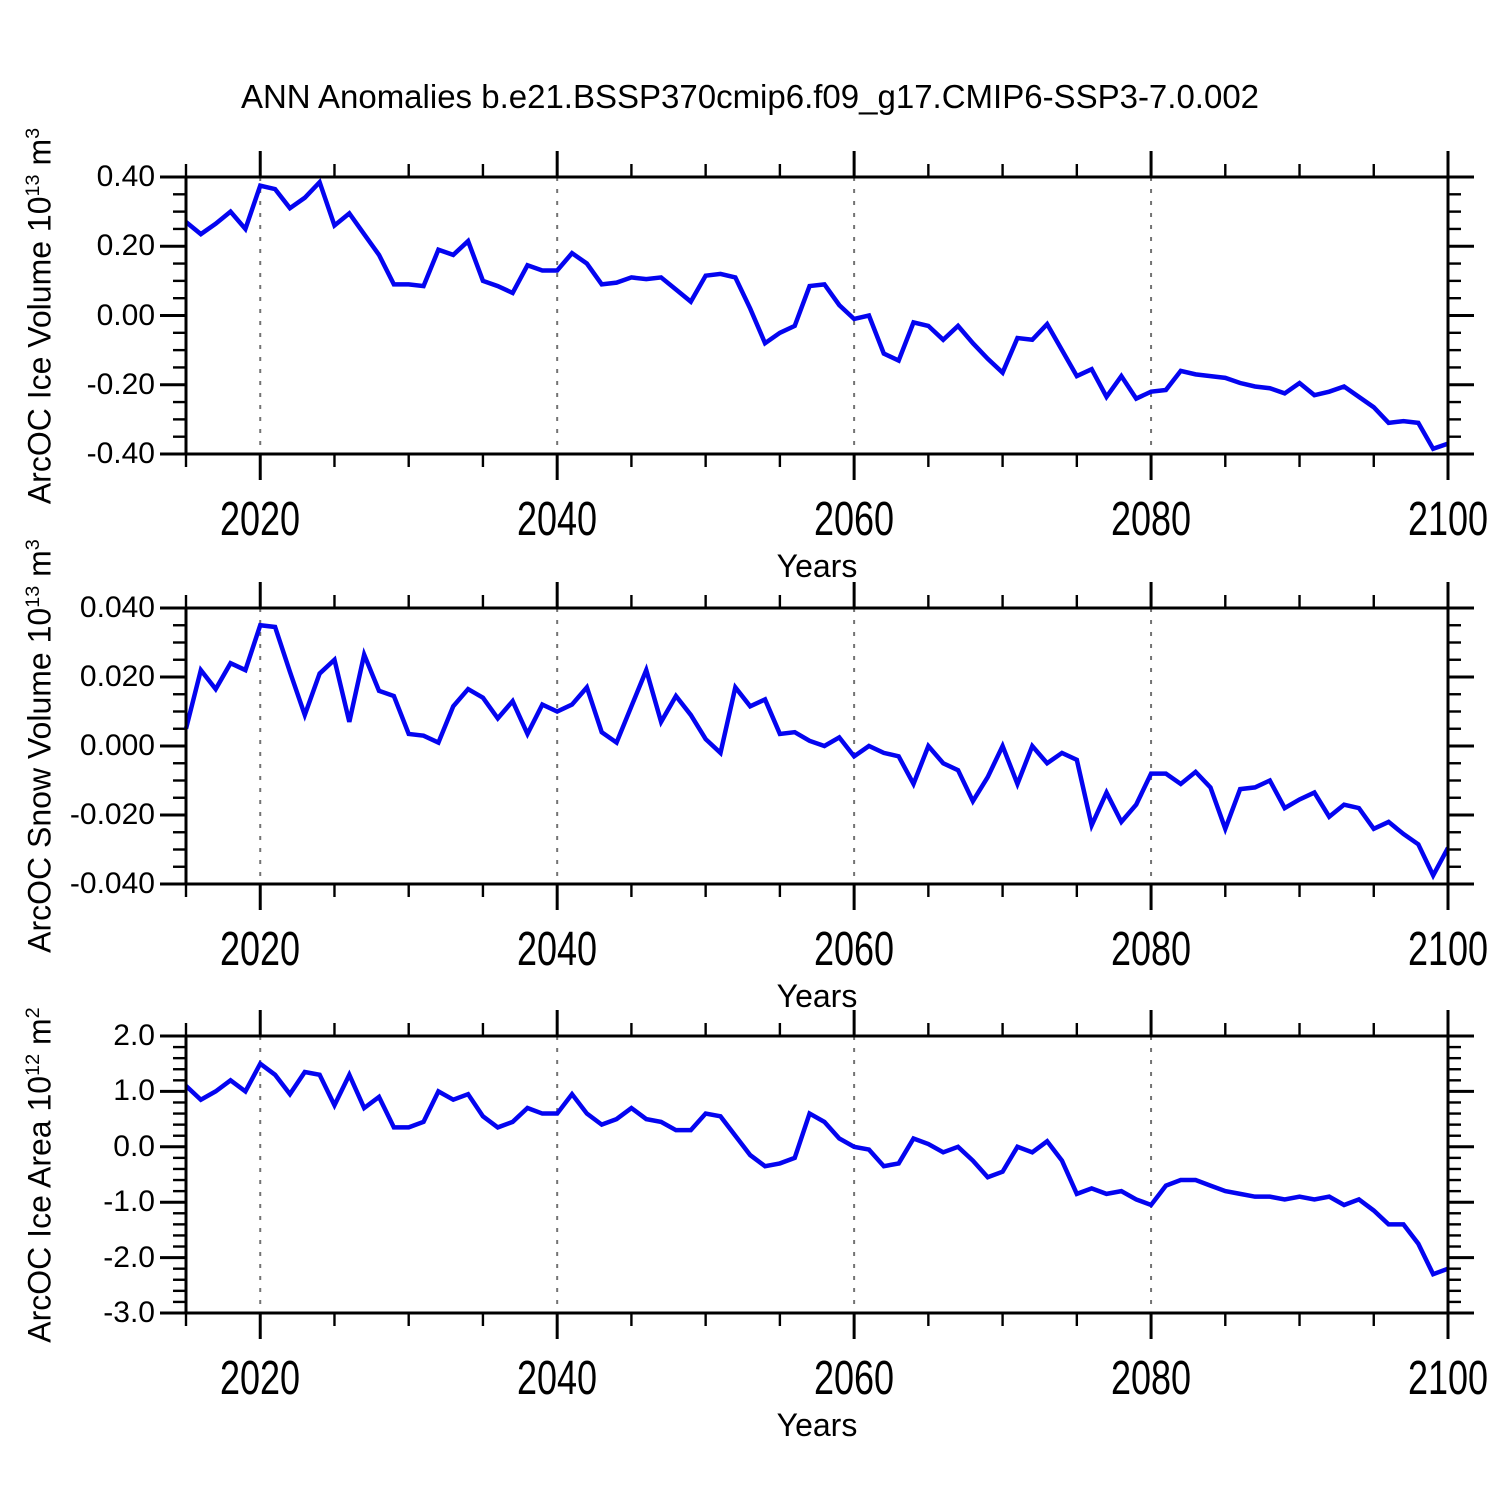 The width and height of the screenshot is (1500, 1500). What do you see at coordinates (134, 1091) in the screenshot?
I see `y-tick-label: 1.0` at bounding box center [134, 1091].